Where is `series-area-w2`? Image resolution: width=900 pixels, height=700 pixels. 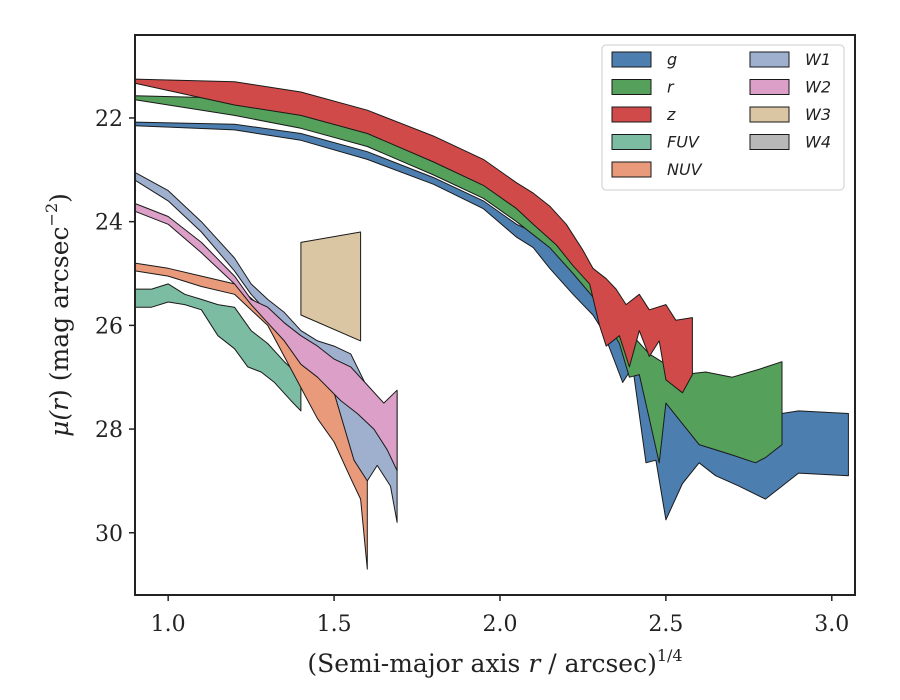 series-area-w2 is located at coordinates (266, 337).